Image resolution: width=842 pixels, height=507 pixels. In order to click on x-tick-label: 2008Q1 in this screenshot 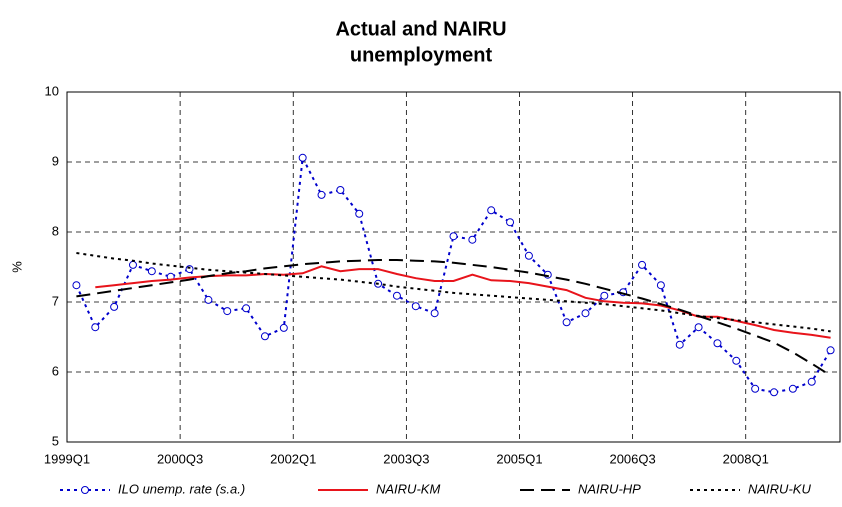, I will do `click(746, 458)`.